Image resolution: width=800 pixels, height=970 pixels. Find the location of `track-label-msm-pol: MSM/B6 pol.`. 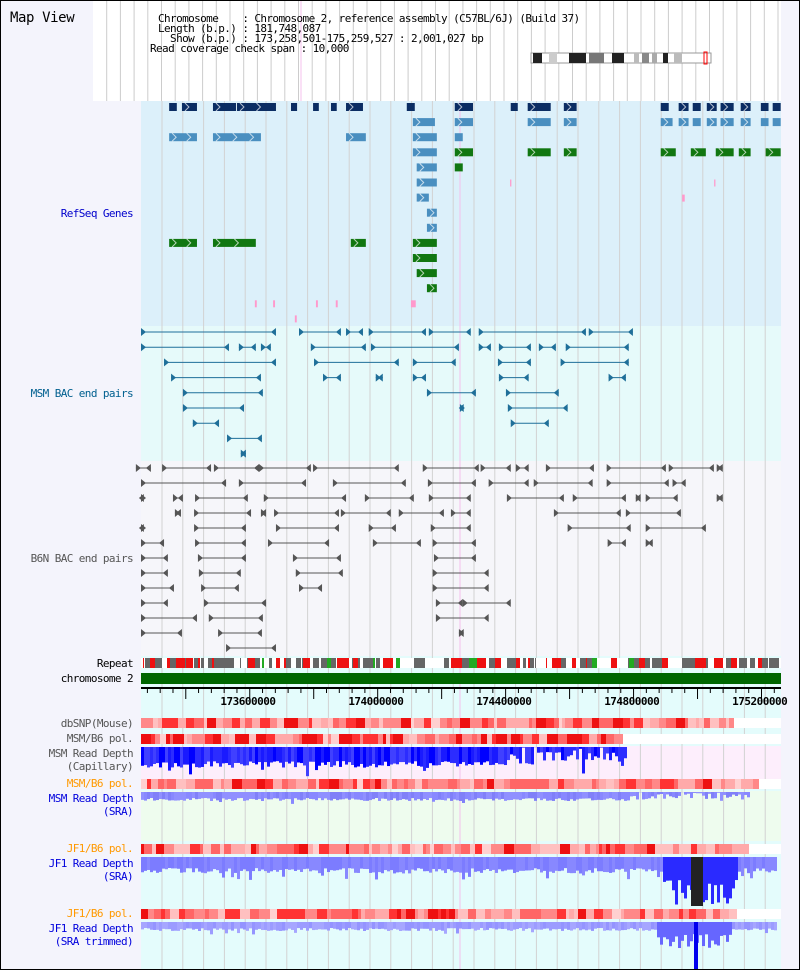

track-label-msm-pol: MSM/B6 pol. is located at coordinates (100, 738).